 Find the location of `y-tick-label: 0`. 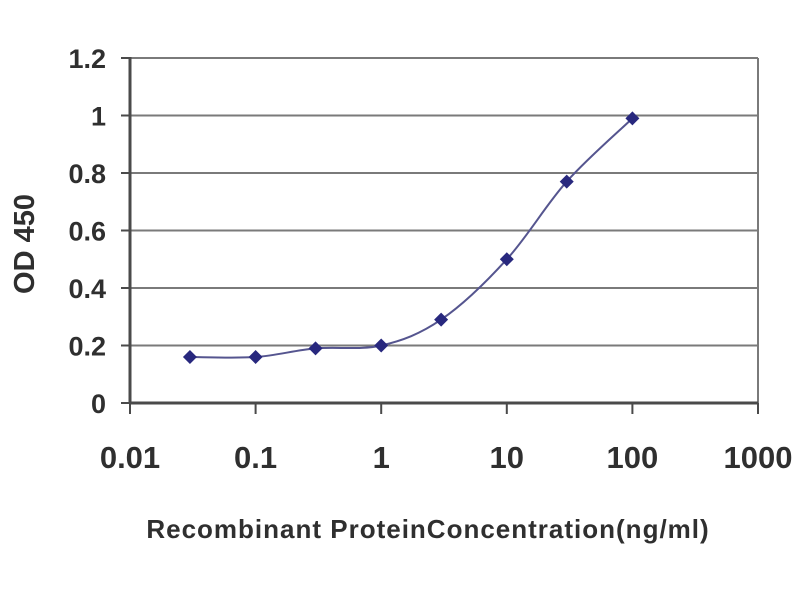

y-tick-label: 0 is located at coordinates (98, 404).